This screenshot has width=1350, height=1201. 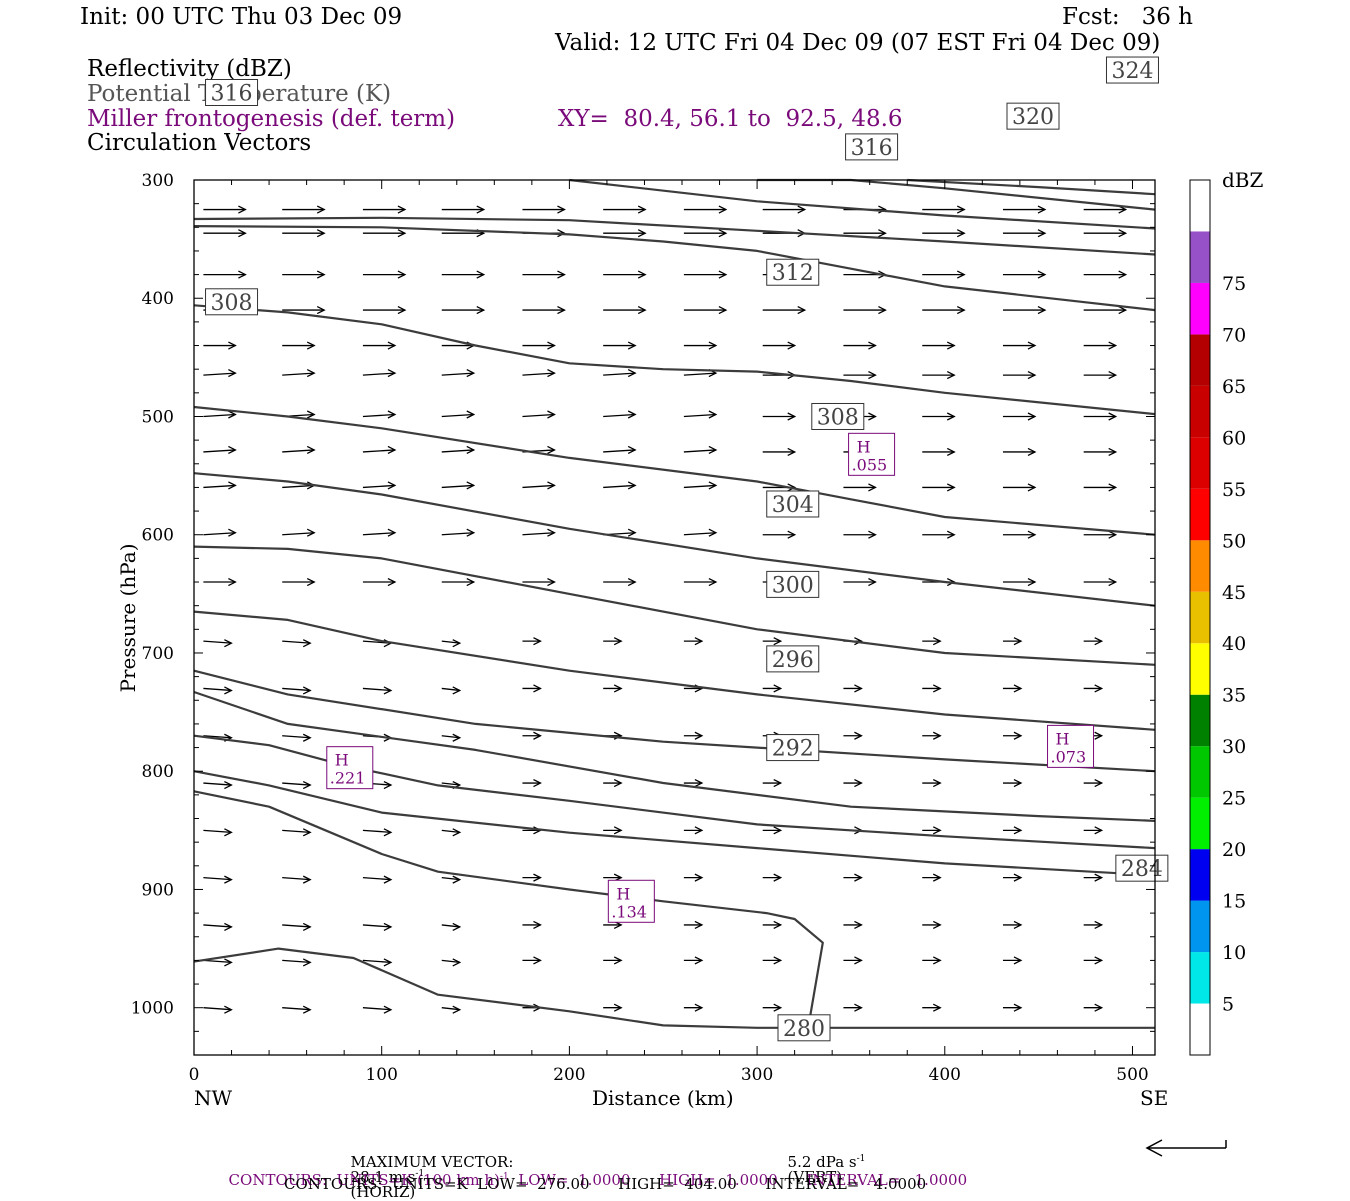 I want to click on x-axis-end-right: SE, so click(x=1154, y=1098).